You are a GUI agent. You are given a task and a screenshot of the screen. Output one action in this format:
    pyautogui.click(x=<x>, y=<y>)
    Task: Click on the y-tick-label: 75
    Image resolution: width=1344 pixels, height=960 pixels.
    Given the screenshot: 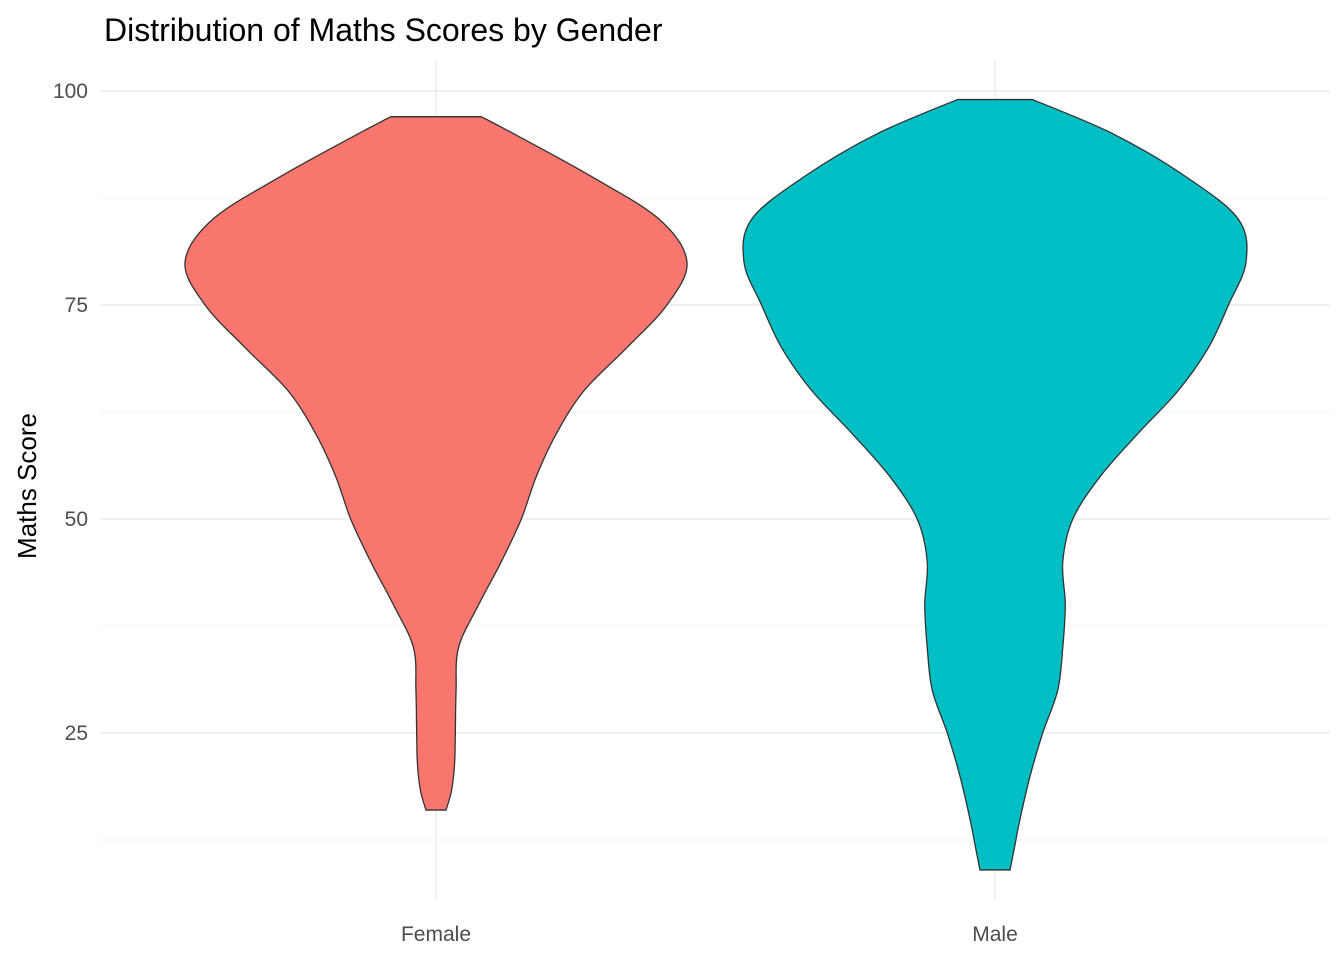 What is the action you would take?
    pyautogui.click(x=76, y=305)
    